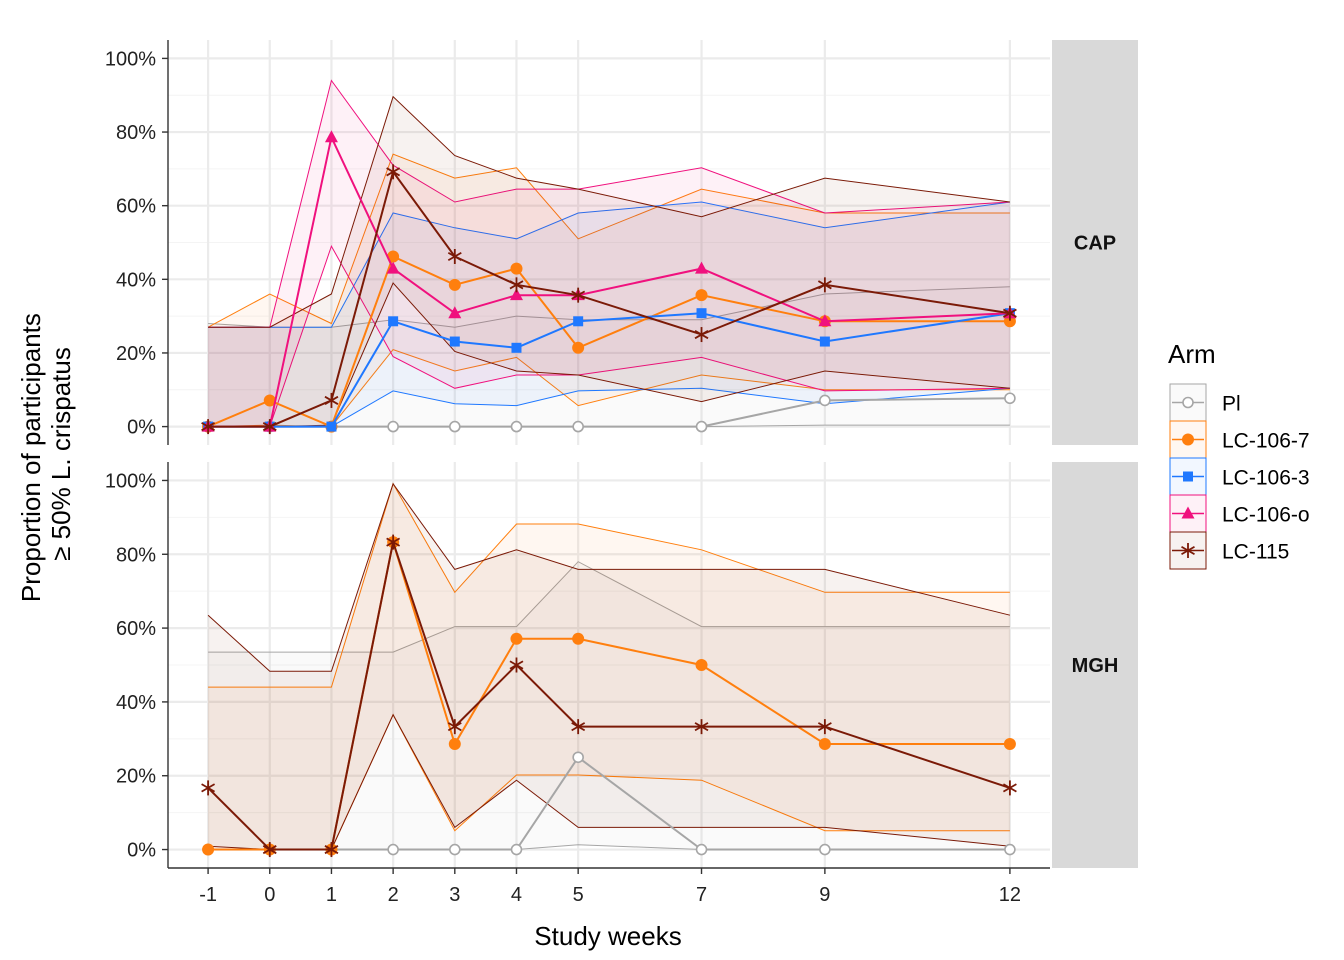  I want to click on legend-entry-lc-106-7: LC-106-7, so click(1239, 439).